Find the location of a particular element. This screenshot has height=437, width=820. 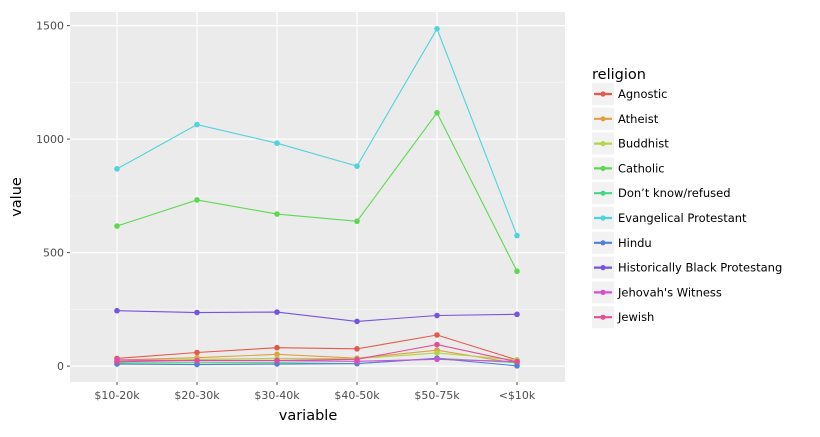

y-axis: 0 500 1000 1500 is located at coordinates (53, 196).